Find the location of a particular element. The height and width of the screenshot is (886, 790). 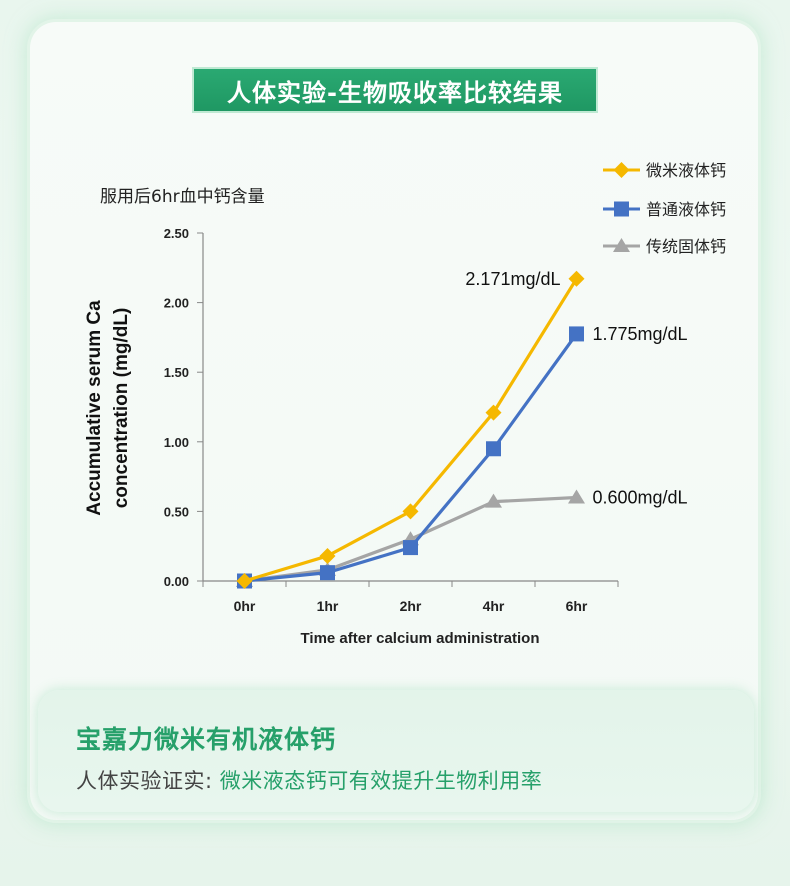

y-axis-label-line1: Accumulative serum Ca is located at coordinates (94, 408).